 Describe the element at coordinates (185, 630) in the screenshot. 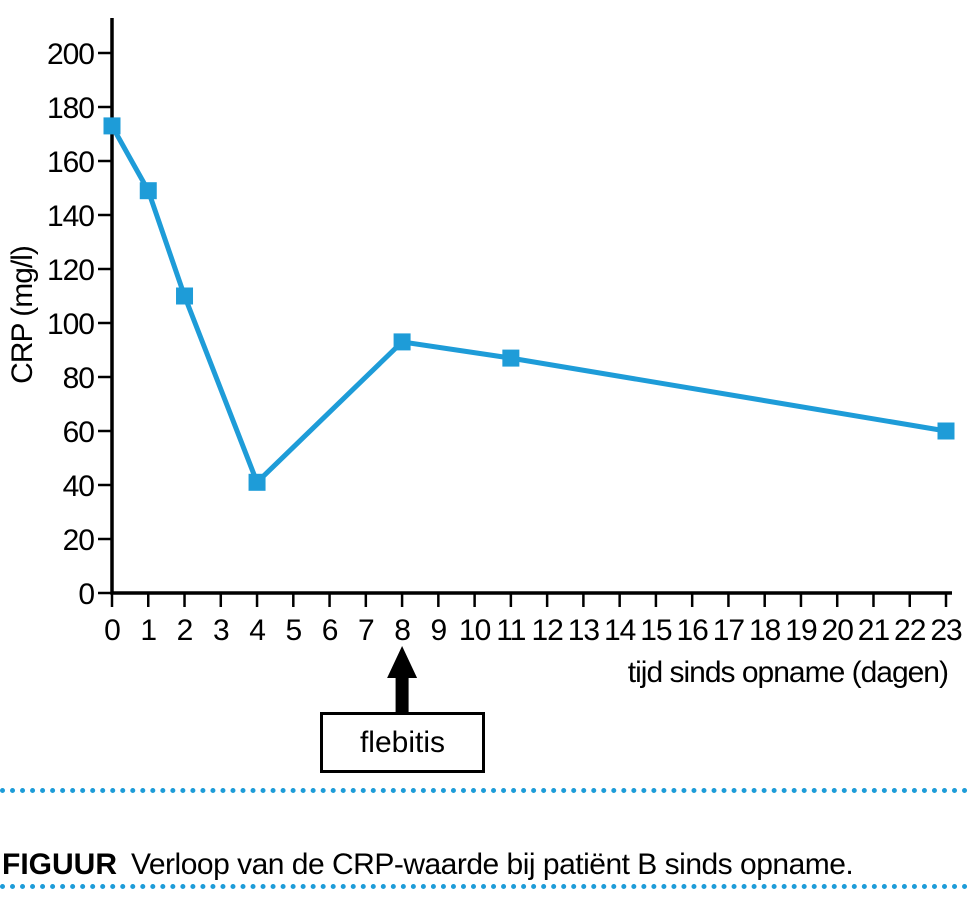

I see `x-tick-label: 2` at that location.